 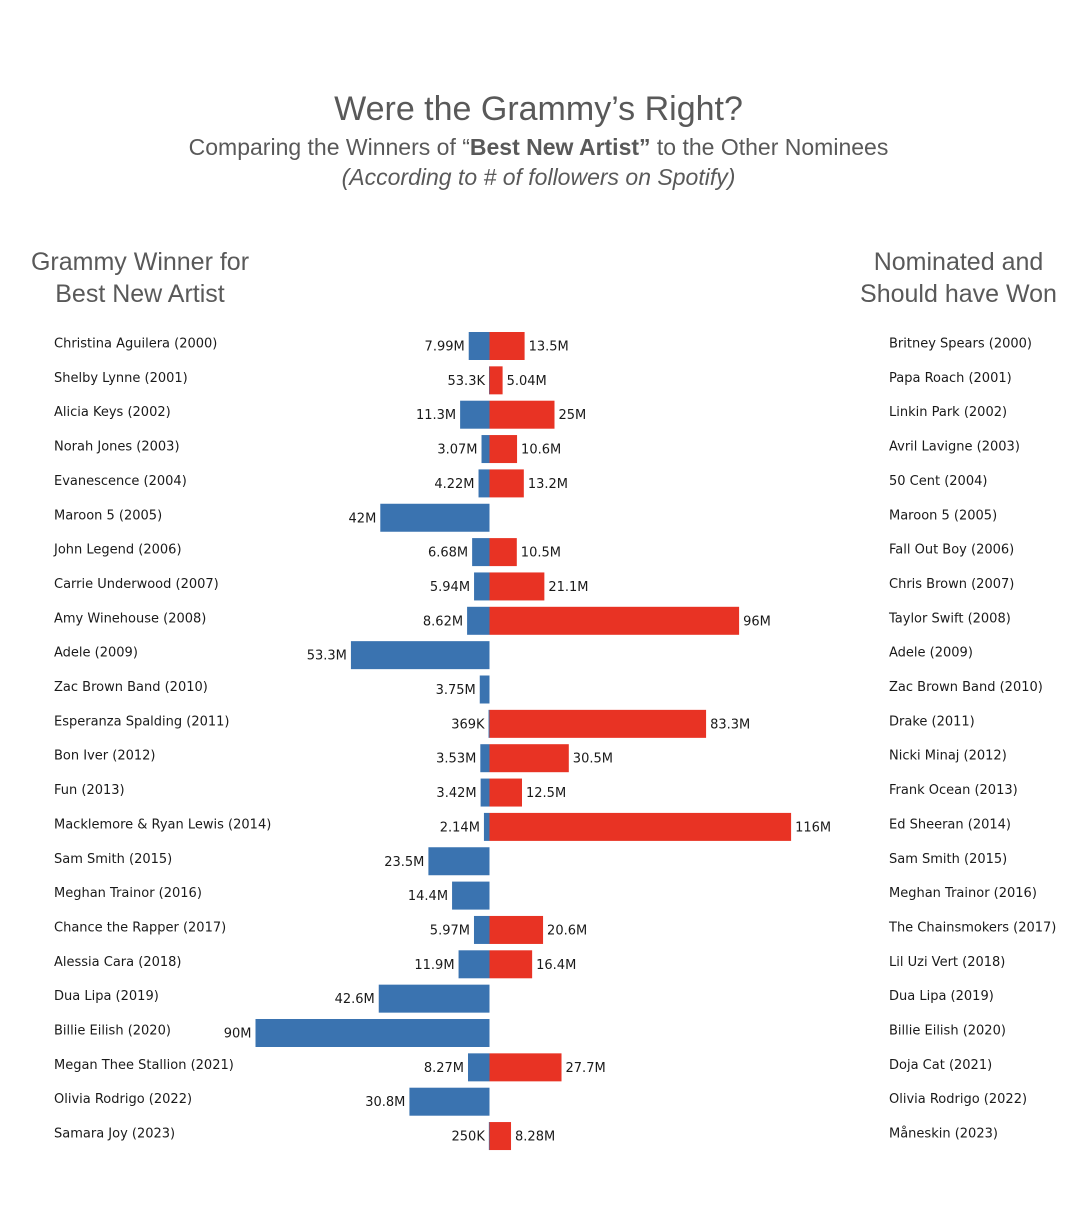 I want to click on winner-value-label: 3.75M, so click(x=456, y=690).